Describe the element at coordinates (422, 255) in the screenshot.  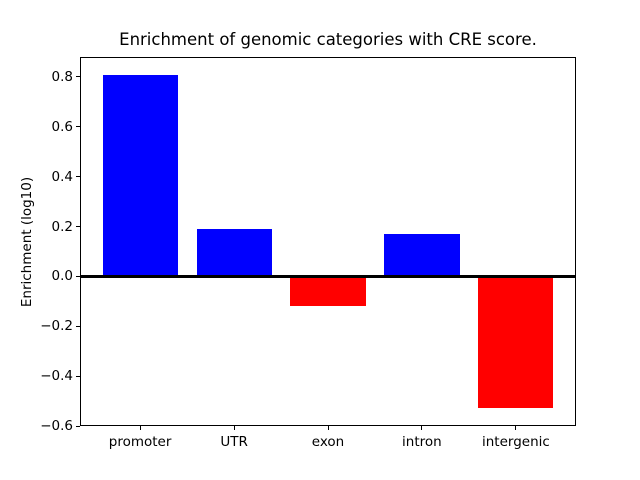
I see `bar-intron` at that location.